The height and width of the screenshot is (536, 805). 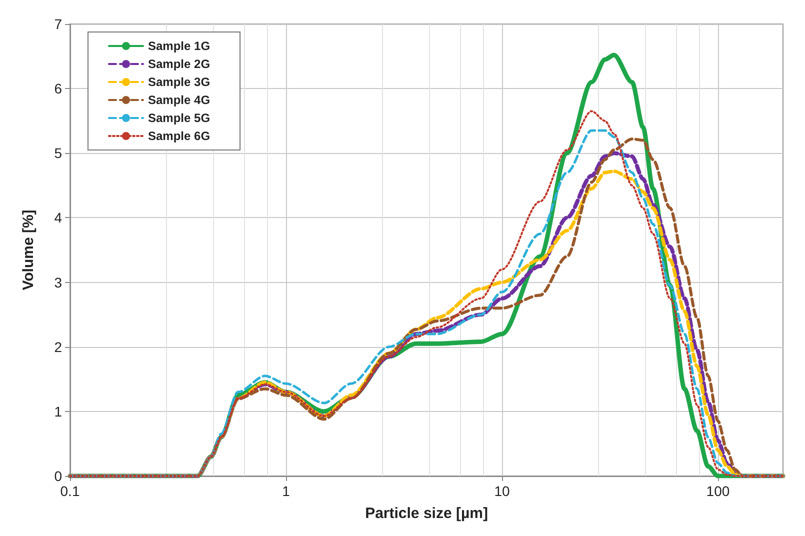 I want to click on y-tick-label: 5, so click(x=58, y=153).